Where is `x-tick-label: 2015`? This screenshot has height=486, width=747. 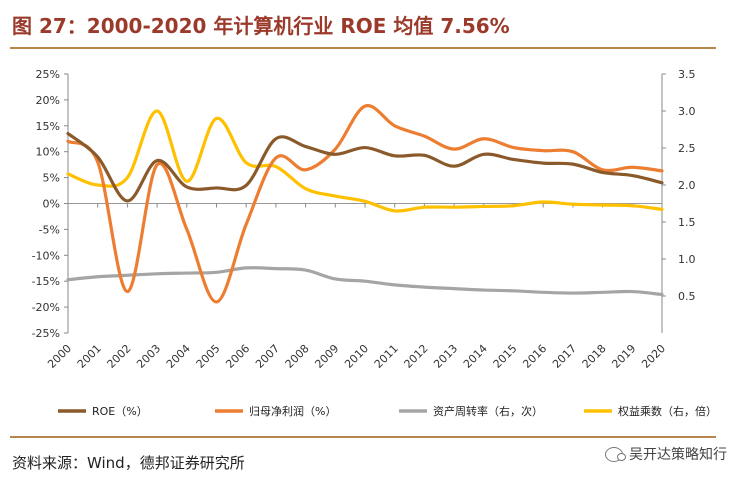
x-tick-label: 2015 is located at coordinates (505, 356).